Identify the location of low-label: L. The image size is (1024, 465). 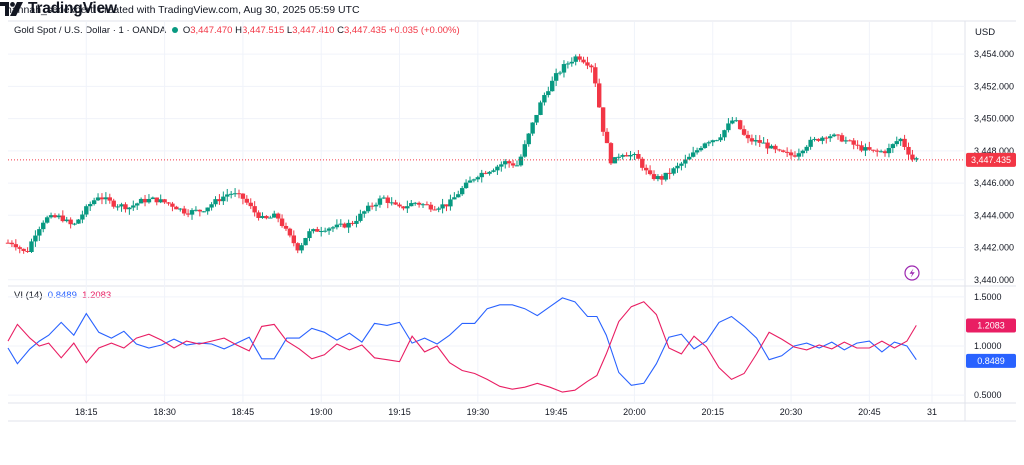
(289, 30).